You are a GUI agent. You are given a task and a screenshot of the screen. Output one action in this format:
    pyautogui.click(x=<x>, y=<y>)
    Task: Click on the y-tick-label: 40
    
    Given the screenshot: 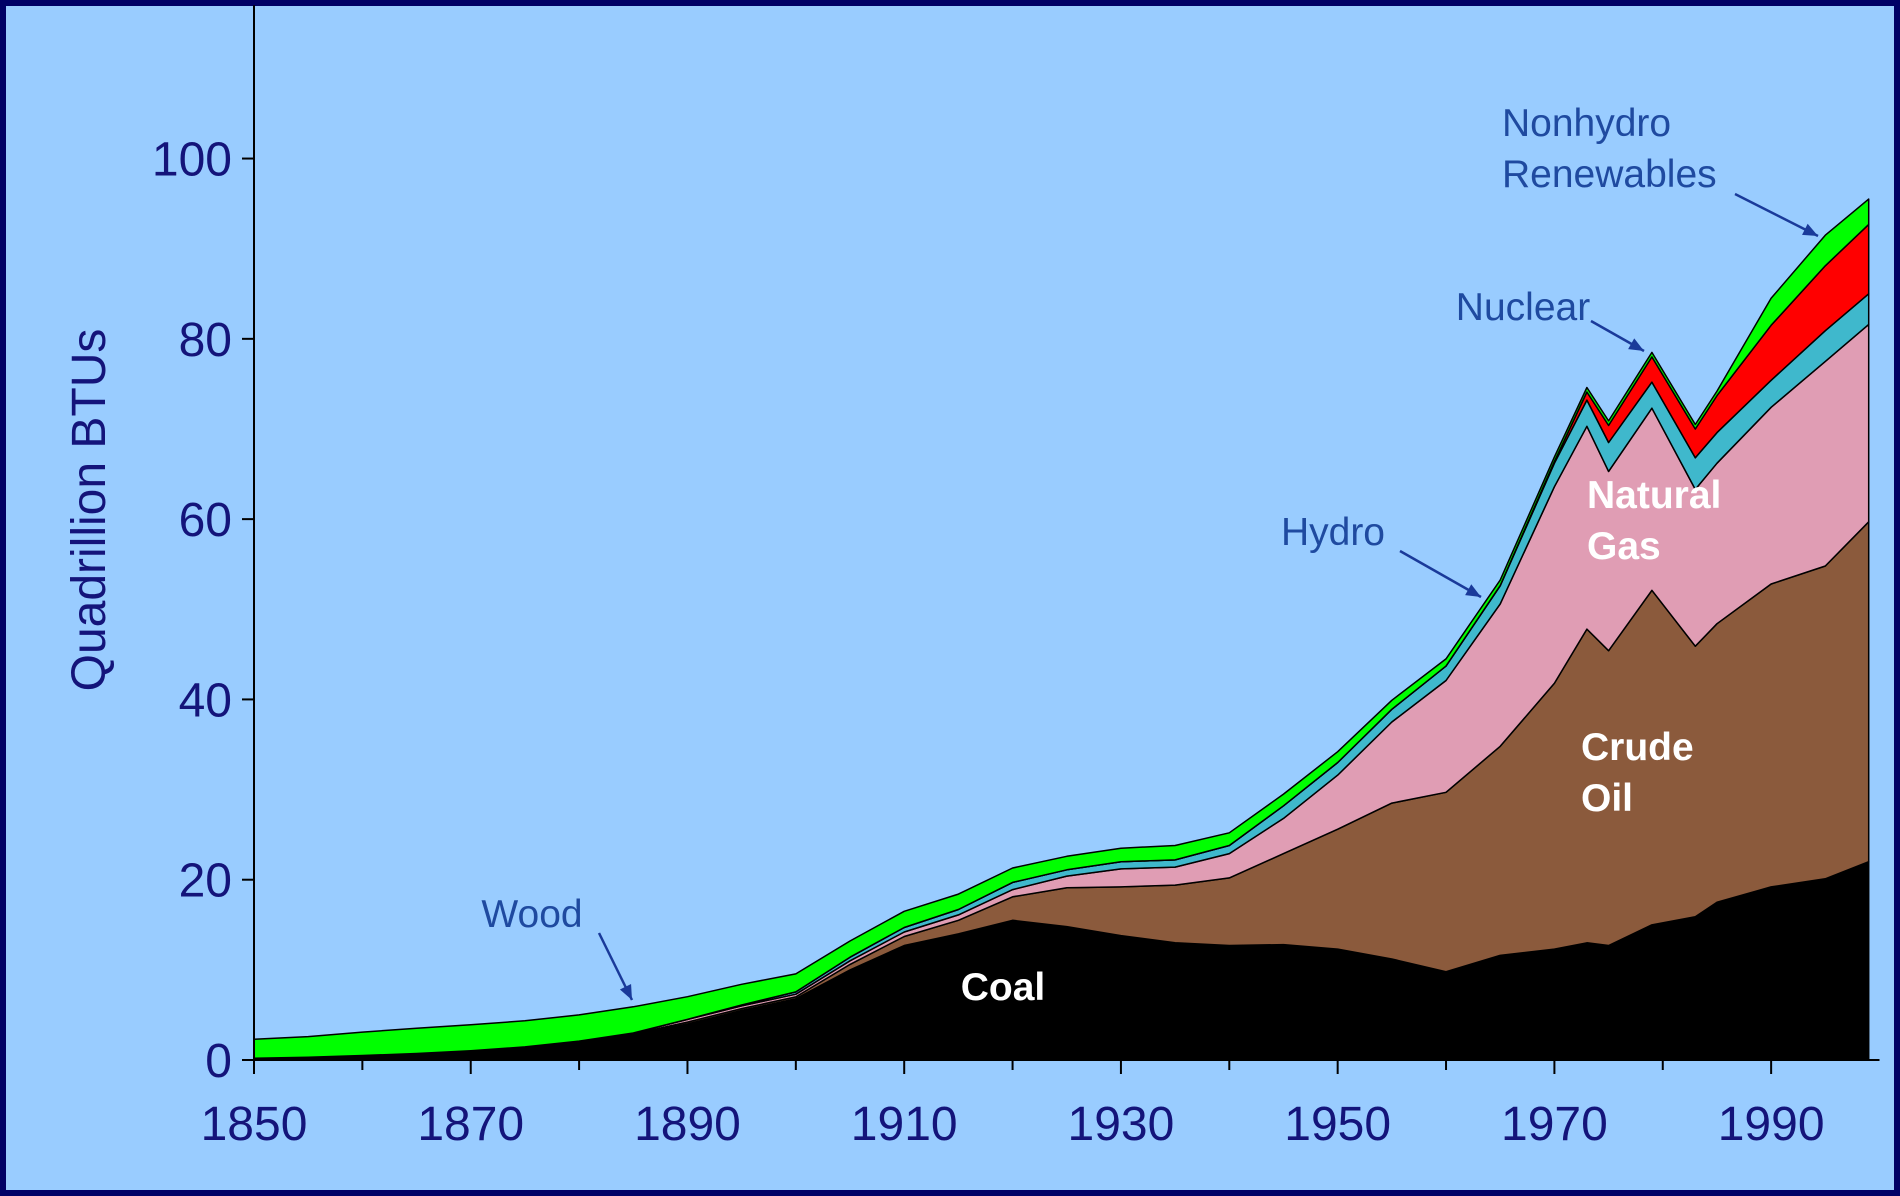 What is the action you would take?
    pyautogui.click(x=205, y=700)
    